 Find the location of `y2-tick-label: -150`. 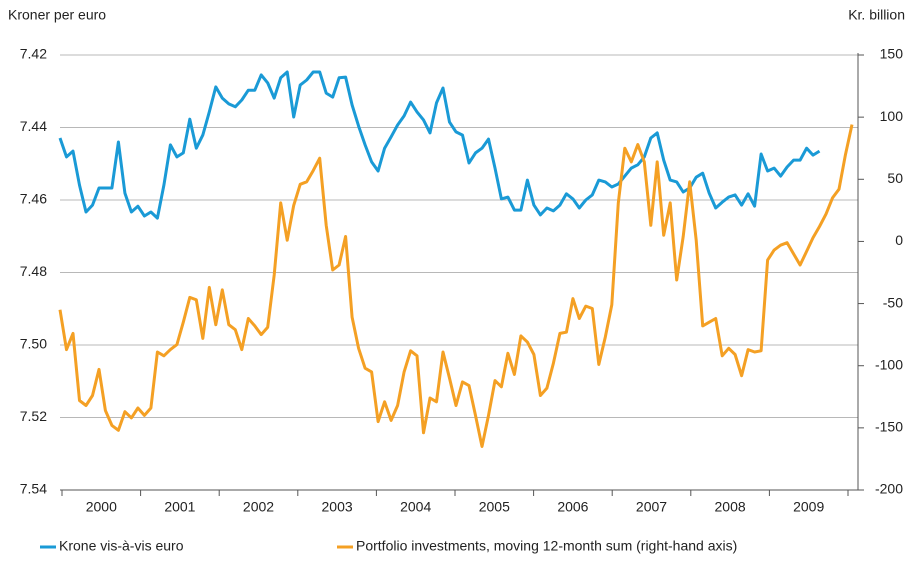

y2-tick-label: -150 is located at coordinates (889, 427).